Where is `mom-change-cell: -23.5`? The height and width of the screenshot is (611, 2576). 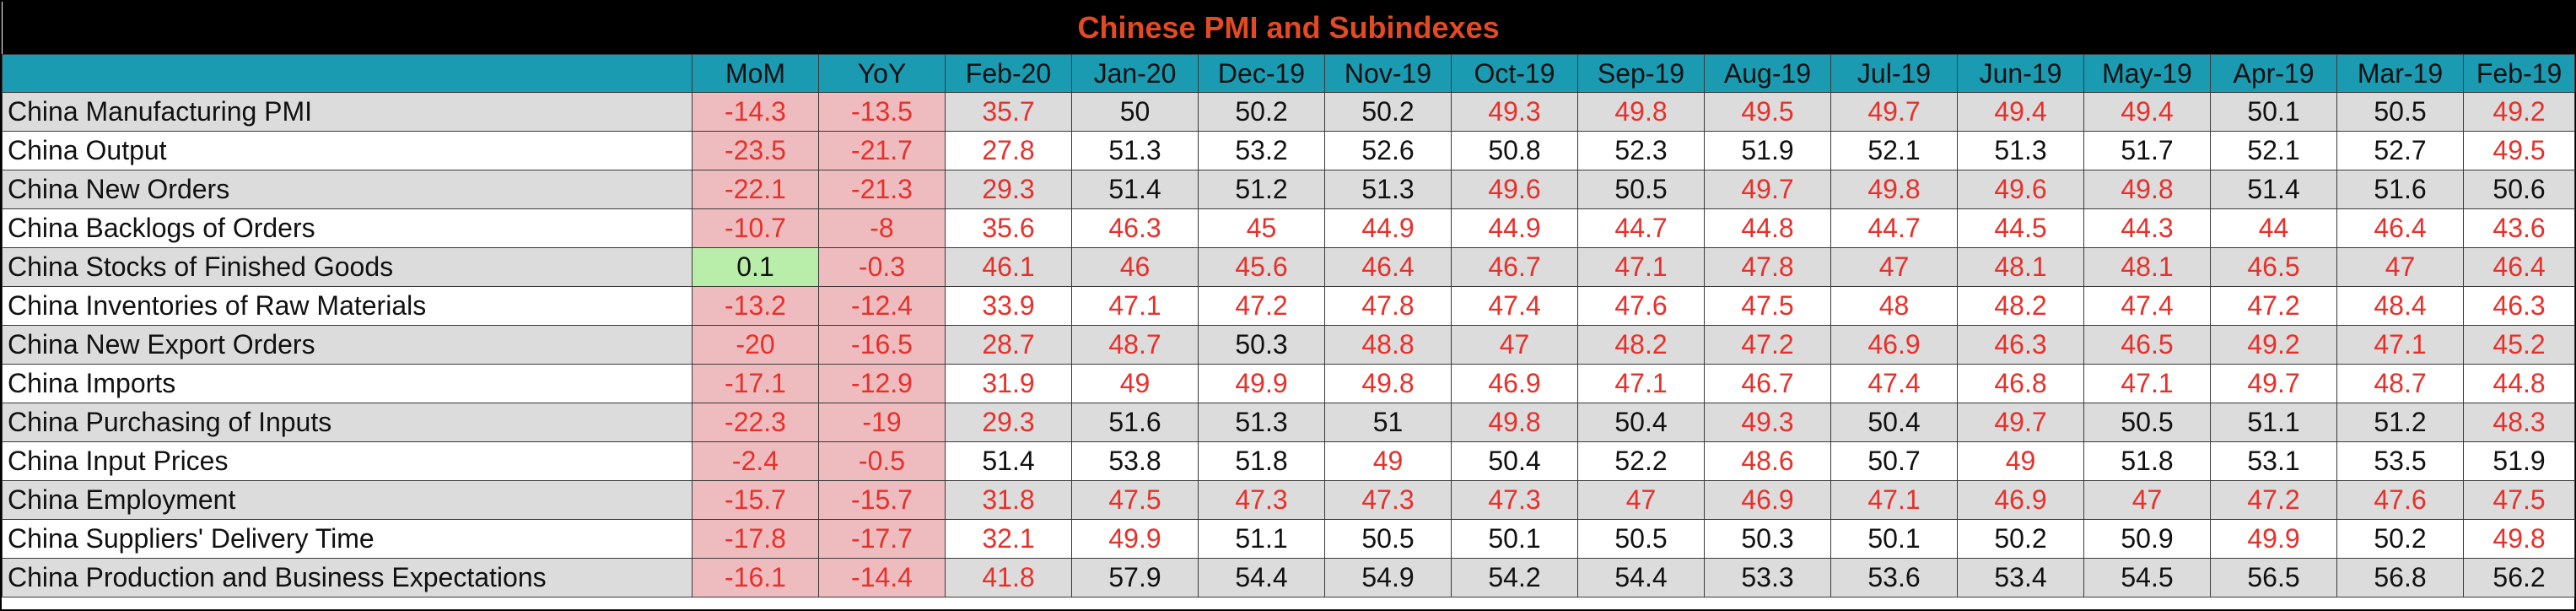
mom-change-cell: -23.5 is located at coordinates (755, 151).